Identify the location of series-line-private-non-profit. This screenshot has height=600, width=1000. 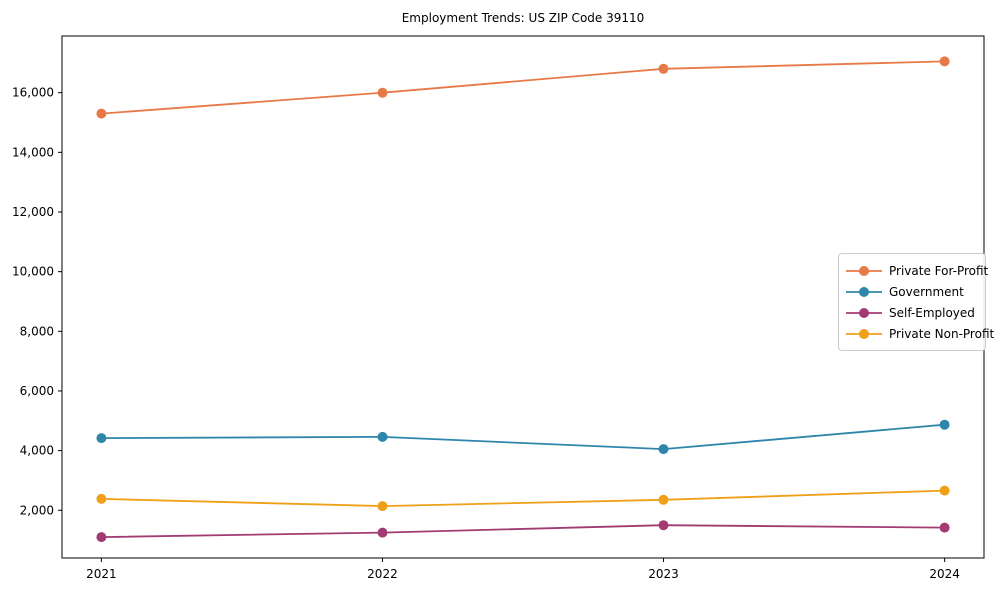
(523, 498).